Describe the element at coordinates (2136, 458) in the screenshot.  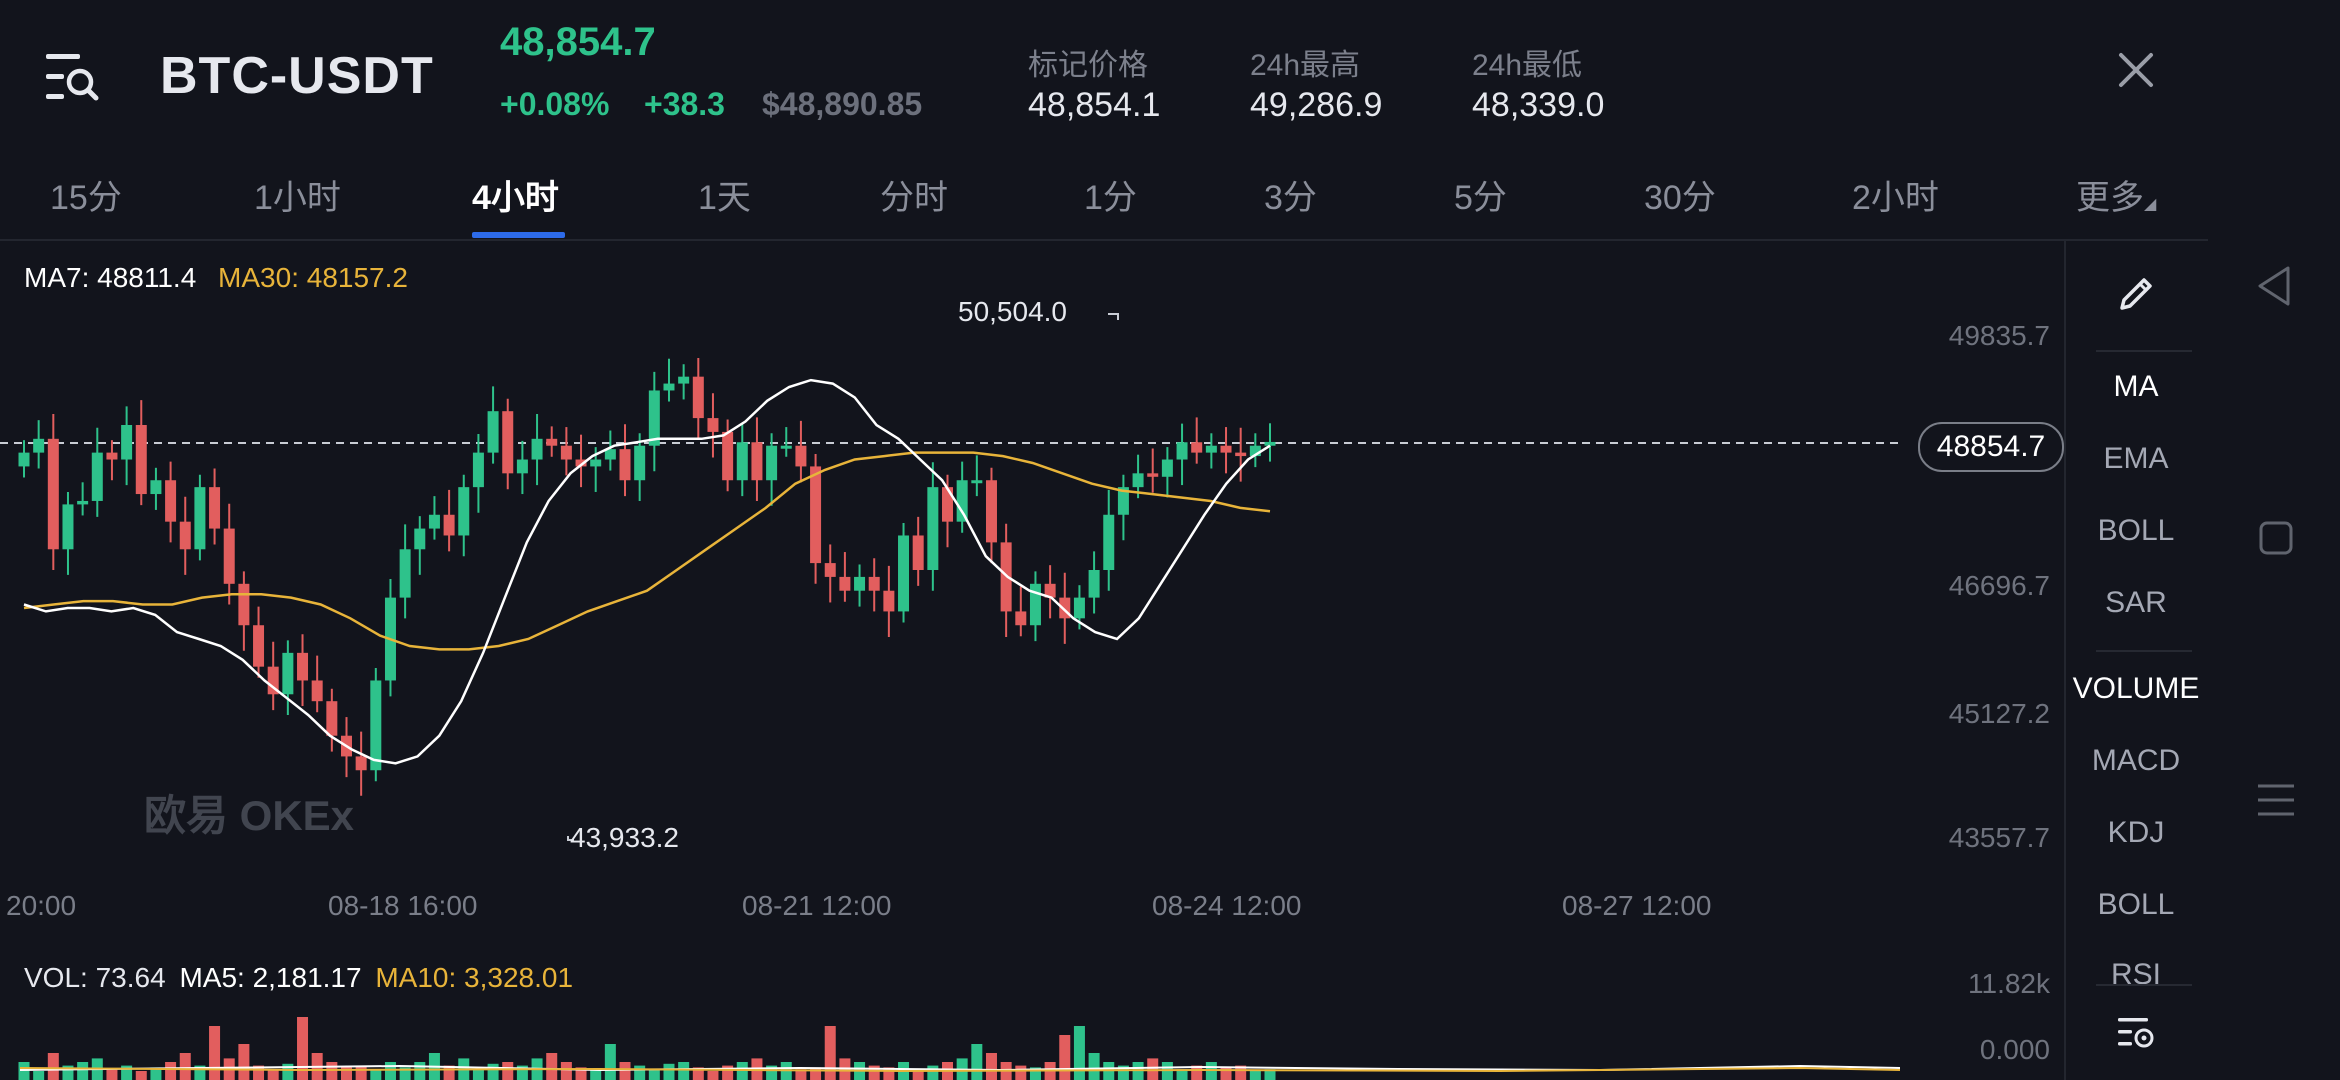
I see `indicator-ema: EMA` at that location.